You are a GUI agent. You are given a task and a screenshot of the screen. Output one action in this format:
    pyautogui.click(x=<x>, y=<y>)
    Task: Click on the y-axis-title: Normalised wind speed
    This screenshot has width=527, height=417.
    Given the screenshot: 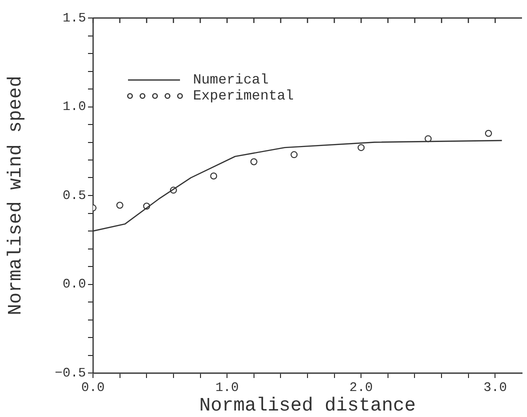 What is the action you would take?
    pyautogui.click(x=15, y=196)
    